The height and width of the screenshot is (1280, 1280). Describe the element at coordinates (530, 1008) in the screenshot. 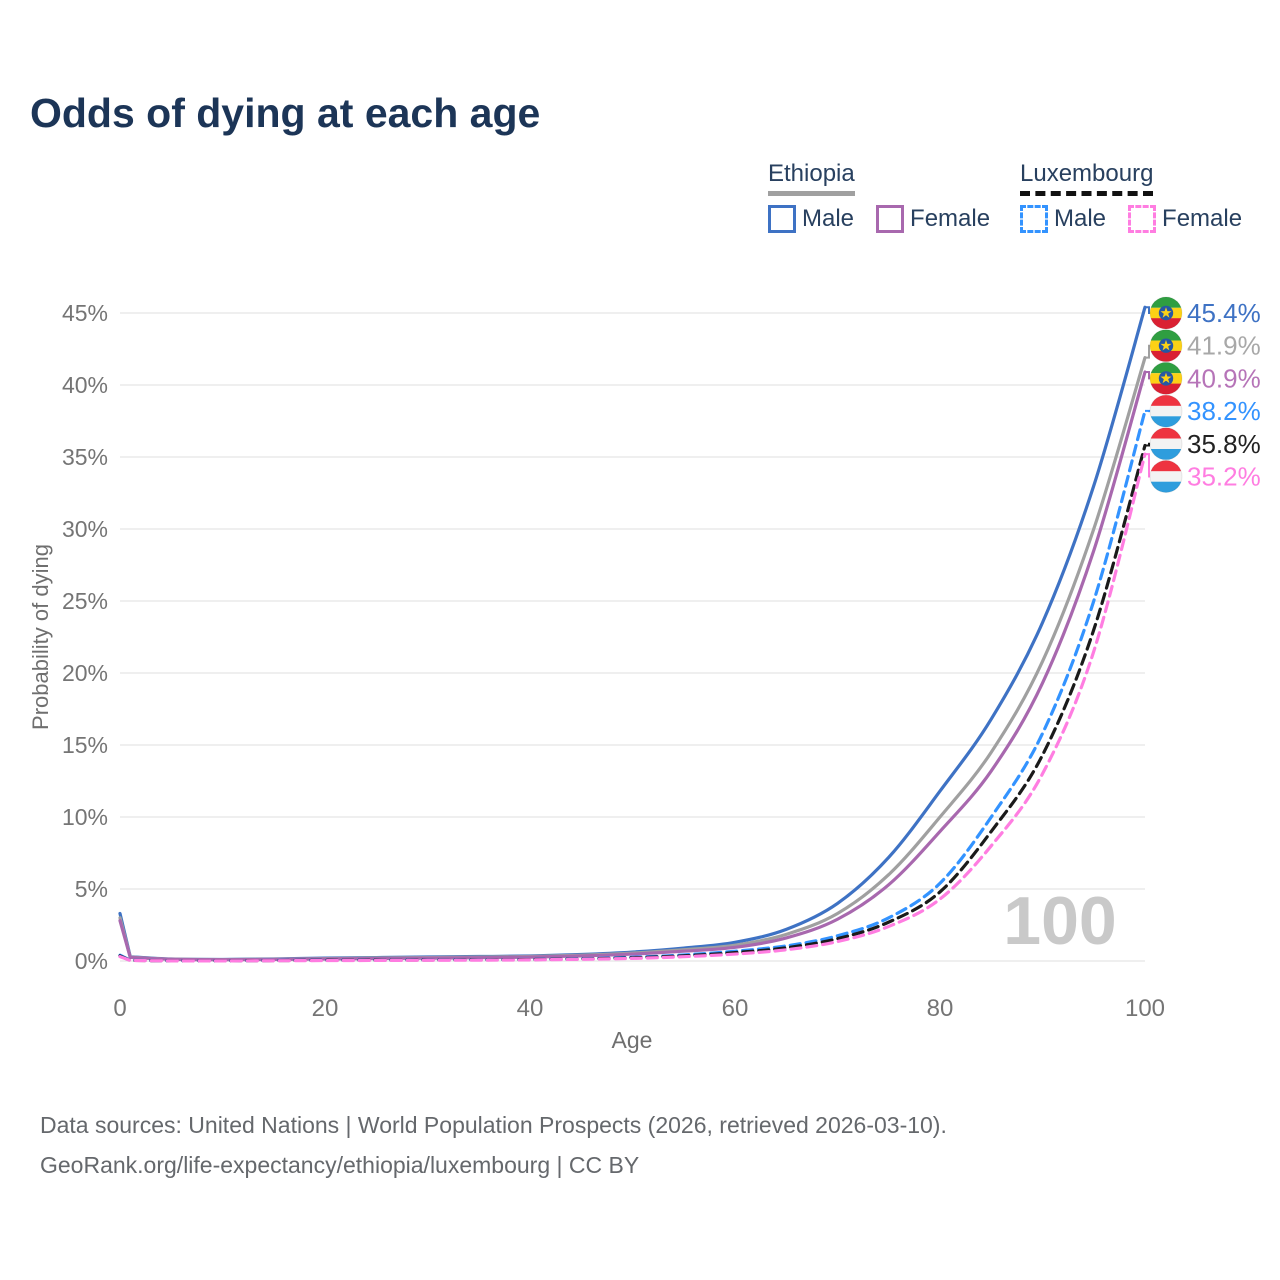

I see `x-tick-label: 40` at that location.